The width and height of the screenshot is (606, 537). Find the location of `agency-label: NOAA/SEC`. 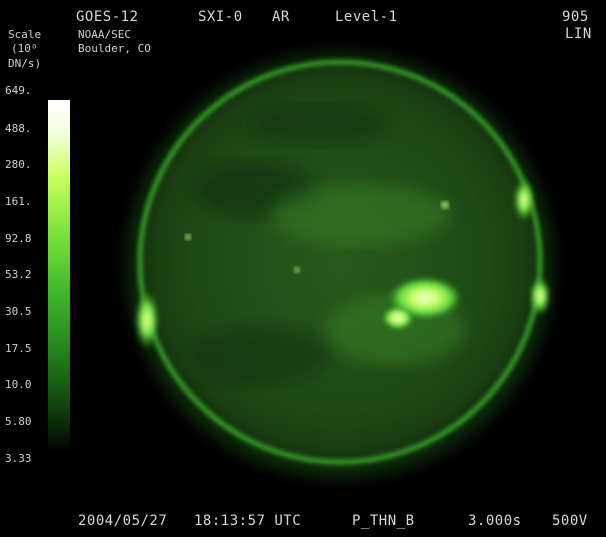

agency-label: NOAA/SEC is located at coordinates (104, 34).